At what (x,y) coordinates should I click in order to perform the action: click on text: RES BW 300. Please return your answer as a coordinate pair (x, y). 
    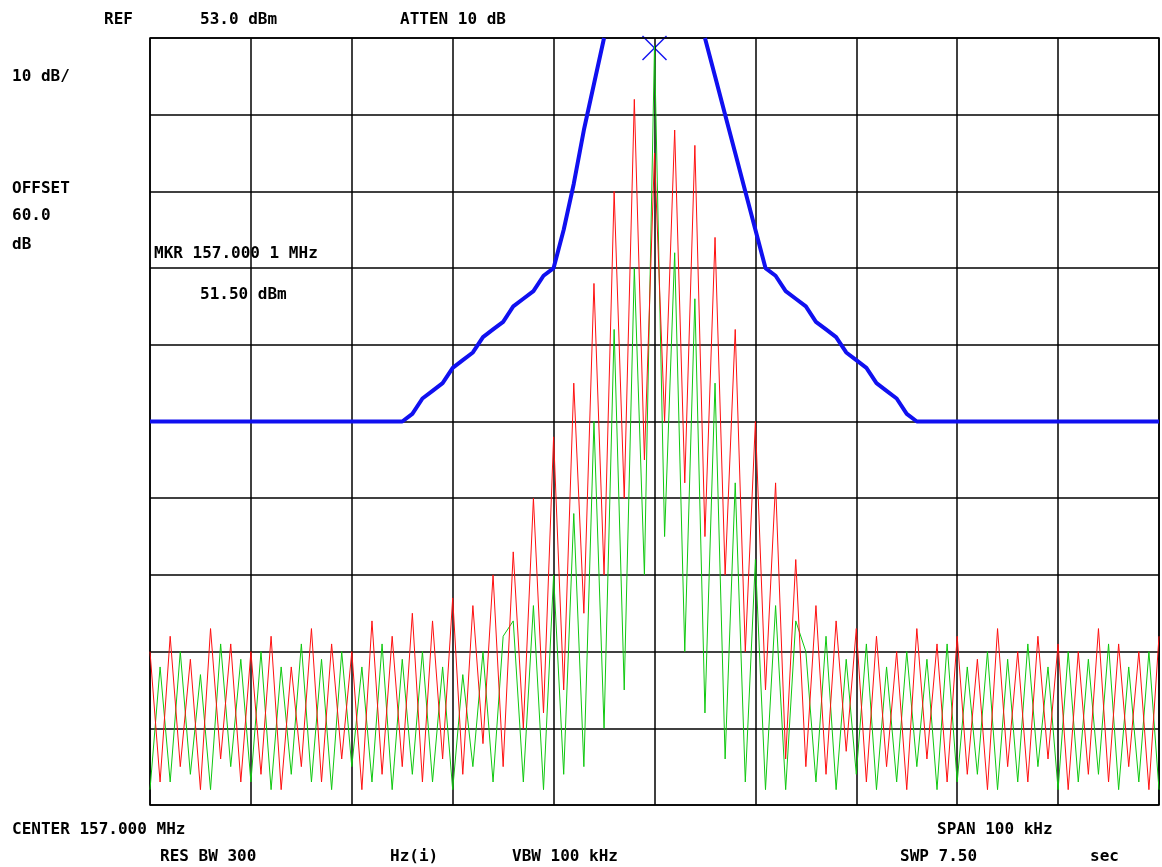
    Looking at the image, I should click on (208, 855).